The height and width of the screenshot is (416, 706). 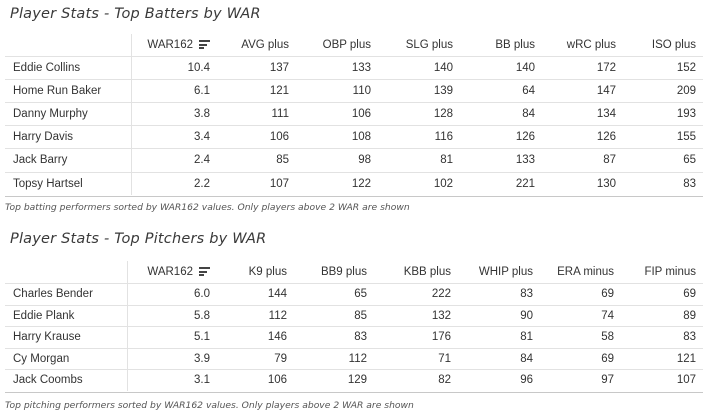 What do you see at coordinates (354, 160) in the screenshot?
I see `table-row: Jack Barry 2.4 85 98 81 133 87 65` at bounding box center [354, 160].